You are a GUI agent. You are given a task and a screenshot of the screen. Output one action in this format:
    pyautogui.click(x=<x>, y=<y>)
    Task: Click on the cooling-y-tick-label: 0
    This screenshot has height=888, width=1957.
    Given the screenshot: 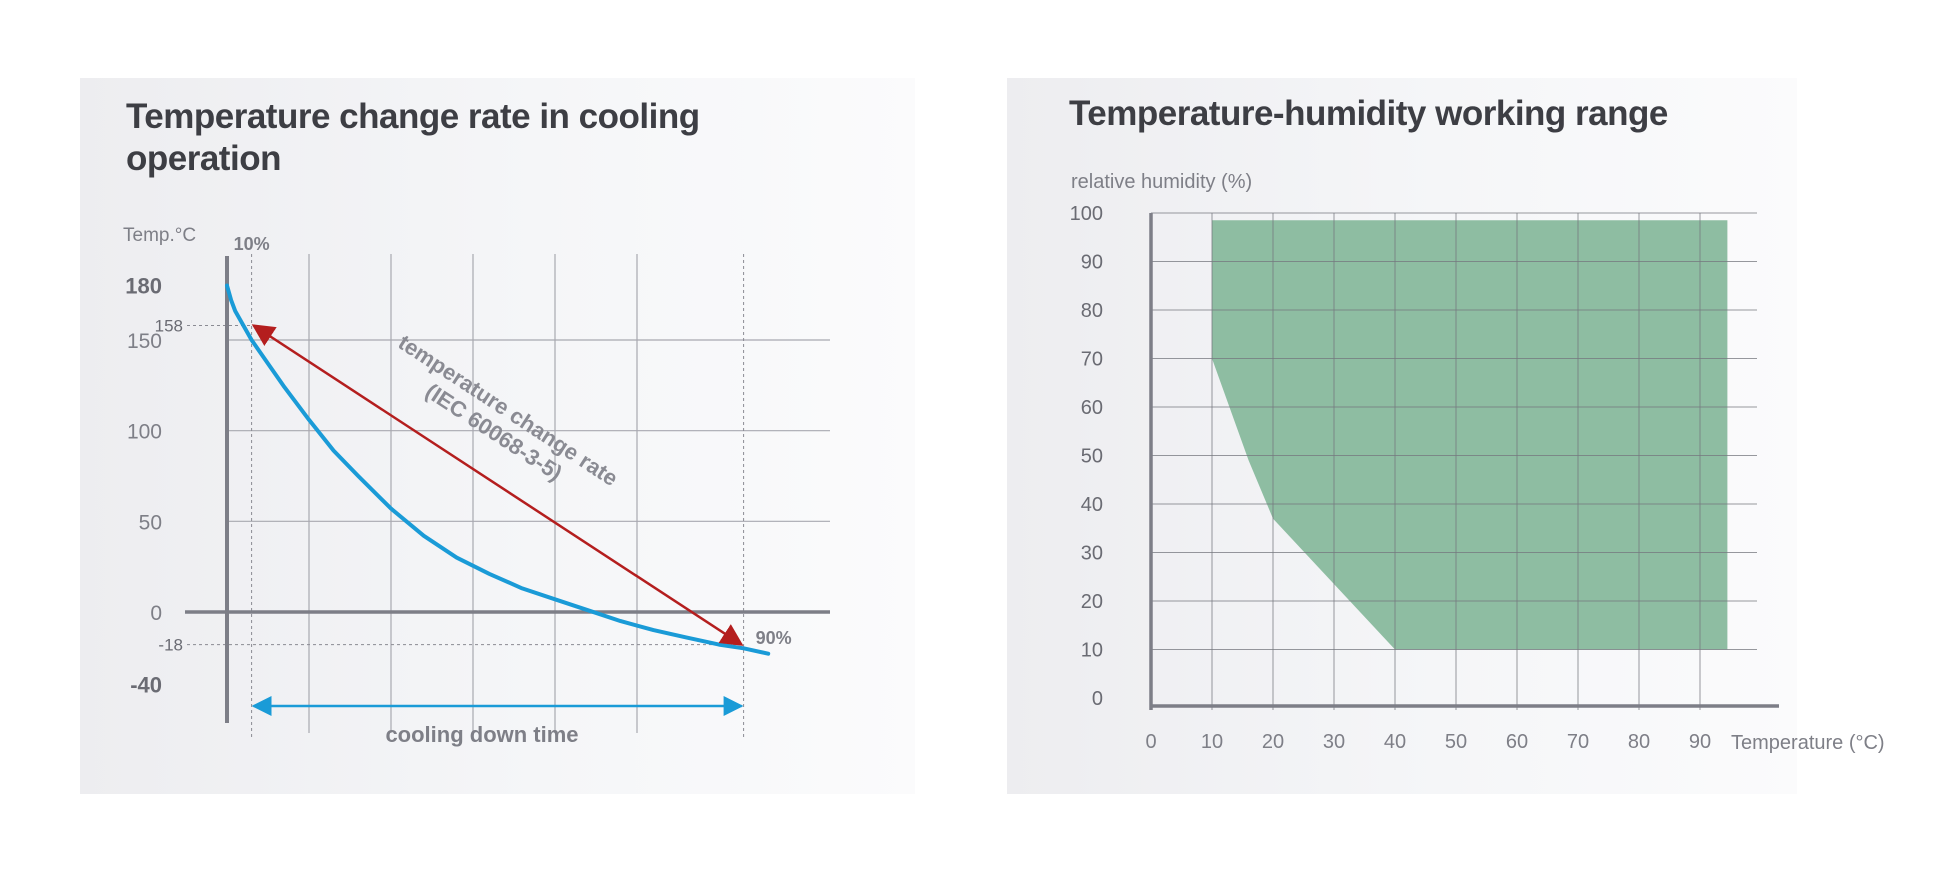 What is the action you would take?
    pyautogui.click(x=156, y=613)
    